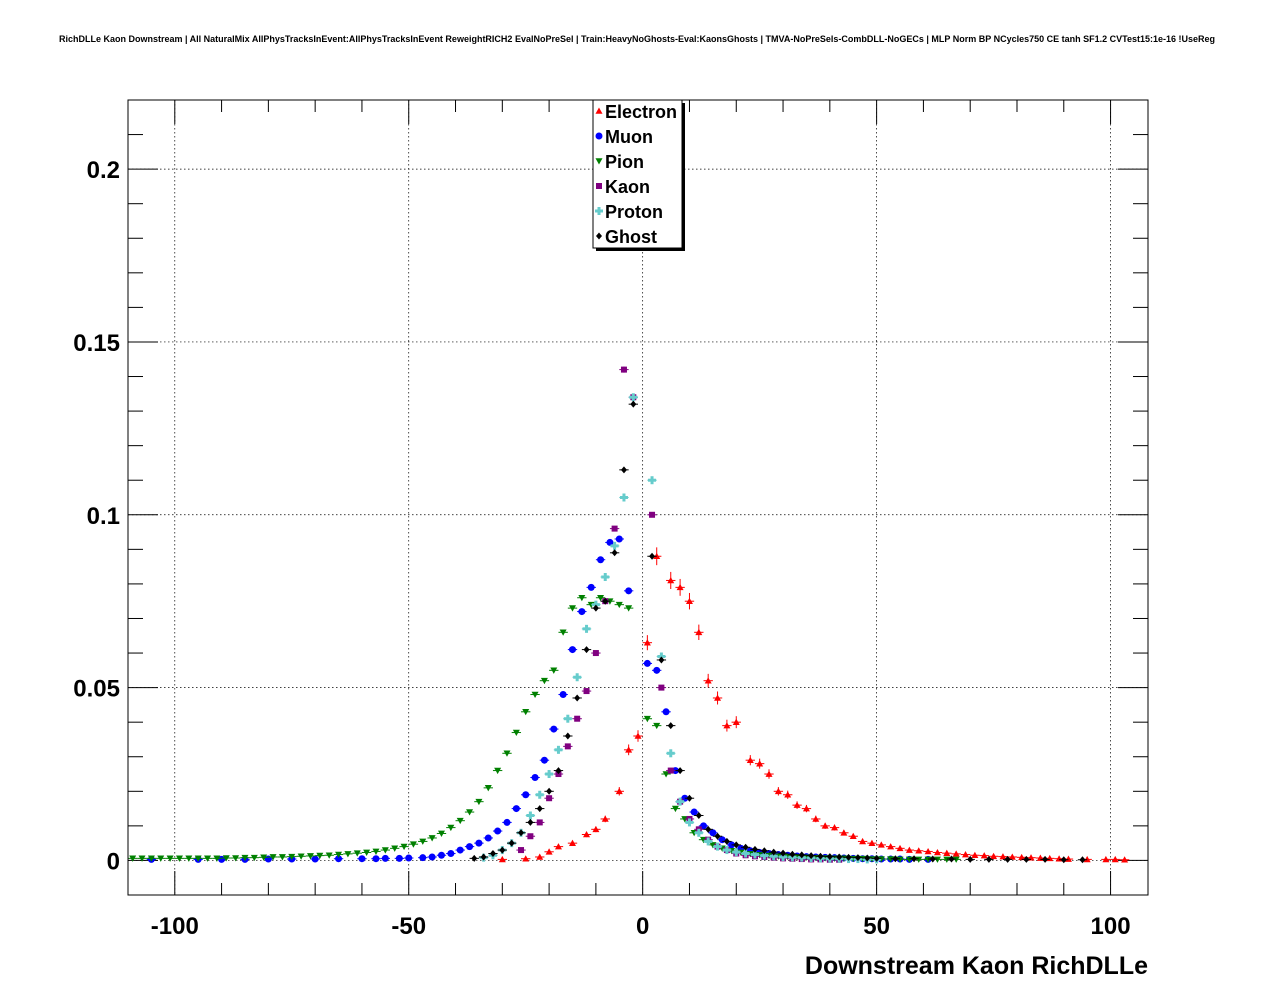  Describe the element at coordinates (641, 112) in the screenshot. I see `legend-label-electron: Electron` at that location.